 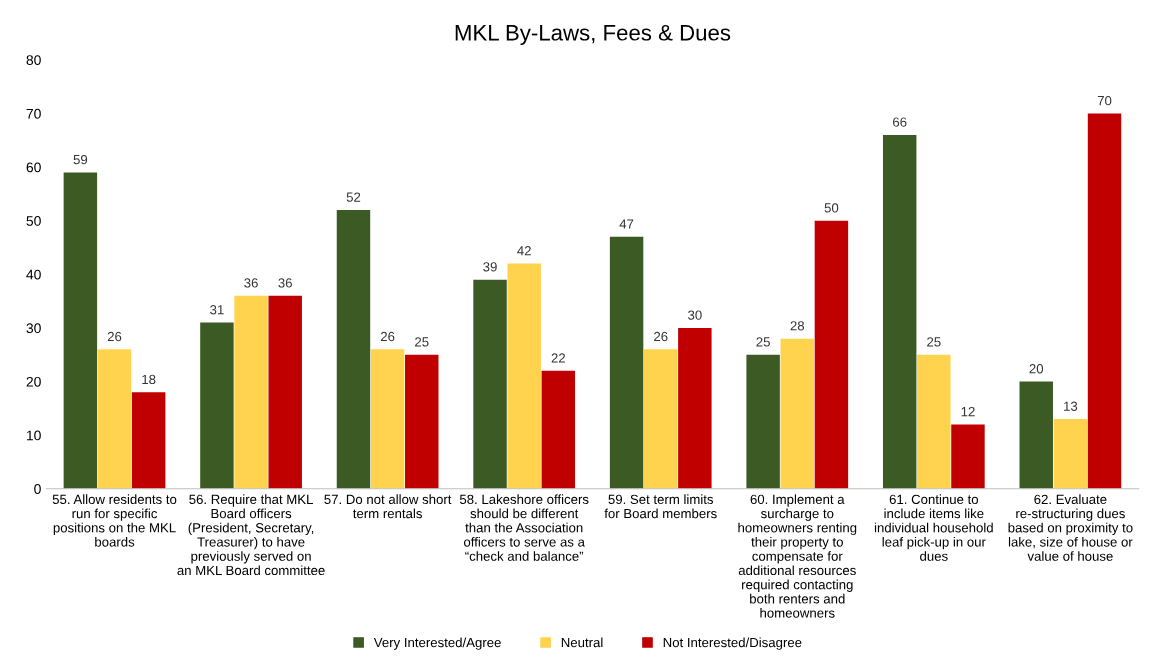 I want to click on x-tick-label: 55. Allow residents to run for specific positions on the MKL boards, so click(x=114, y=520).